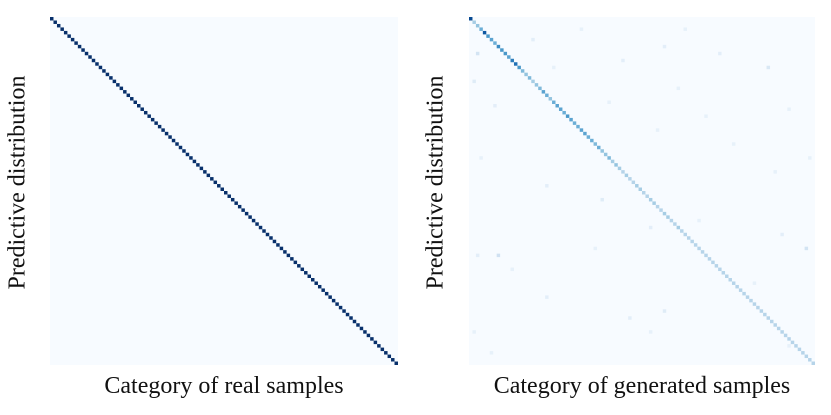 This screenshot has height=415, width=831. Describe the element at coordinates (642, 385) in the screenshot. I see `right-x-axis-label: Category of generated samples` at that location.